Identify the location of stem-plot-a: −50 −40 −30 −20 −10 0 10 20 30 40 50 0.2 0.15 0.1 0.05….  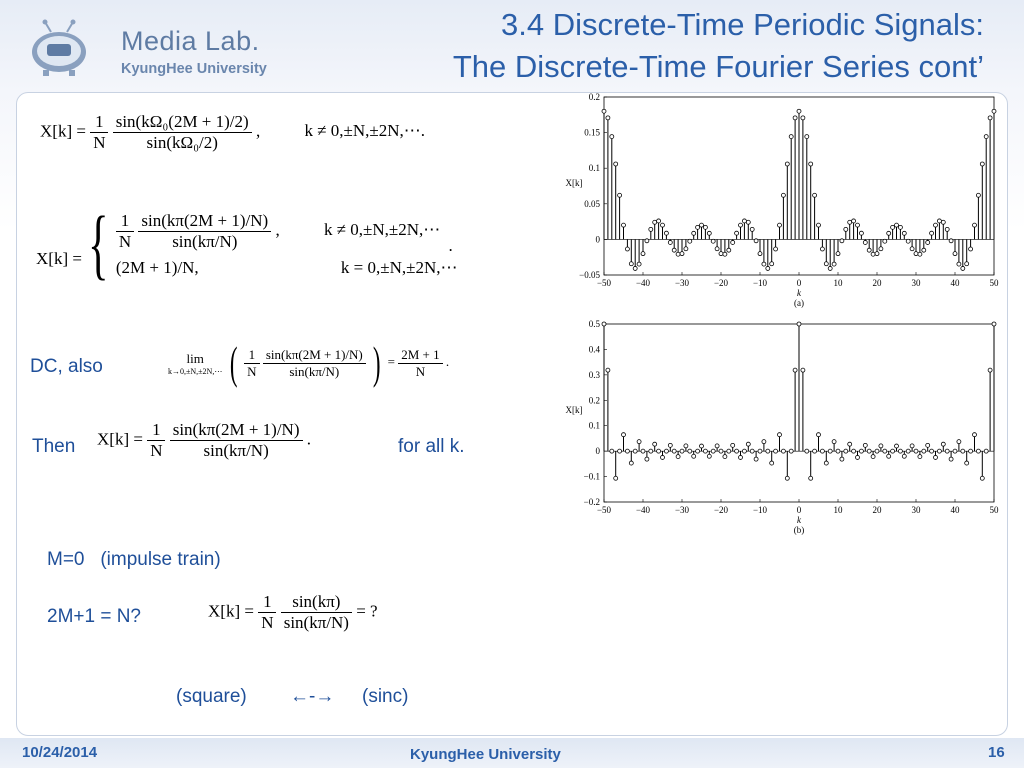
(783, 200).